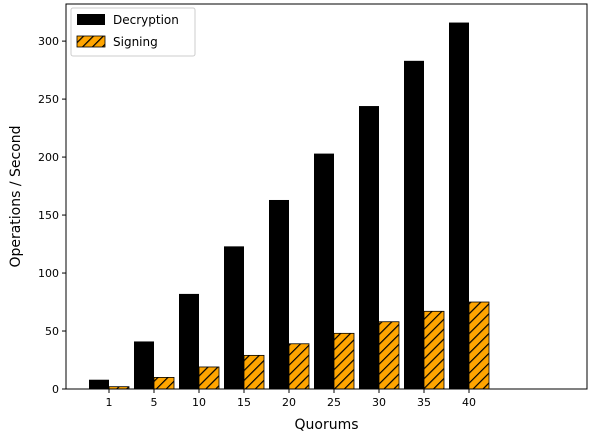 The width and height of the screenshot is (591, 435). I want to click on x-tick-label: 40, so click(469, 402).